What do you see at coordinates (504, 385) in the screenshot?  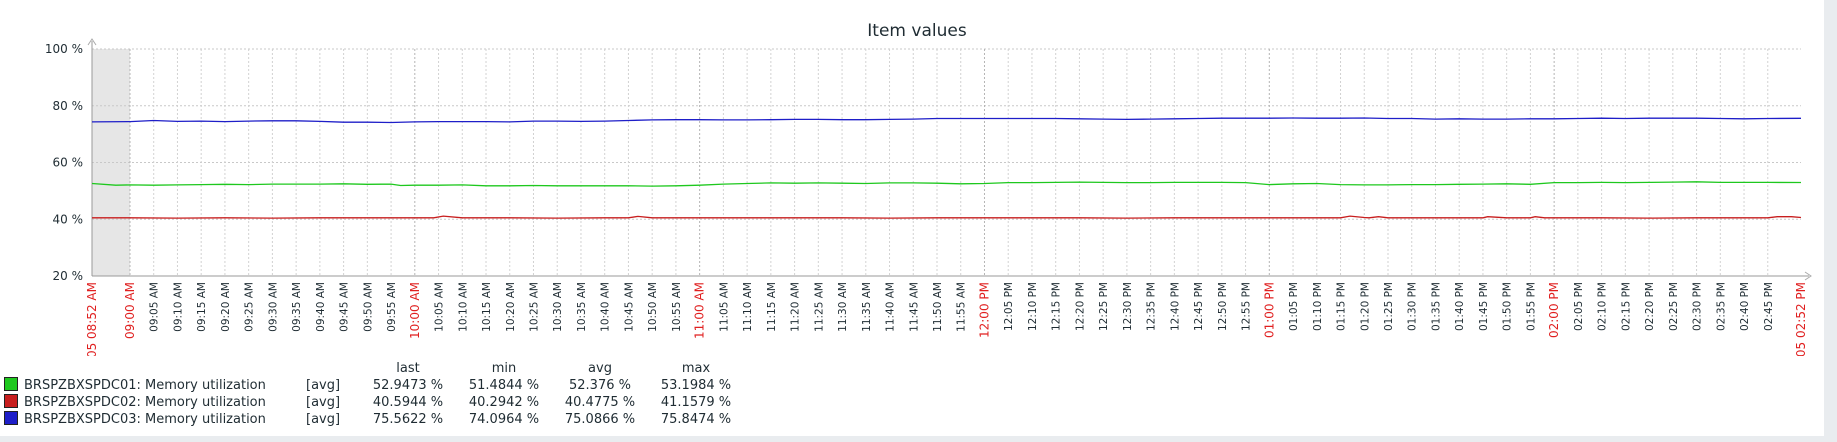 I see `legend-min: 51.4844 %` at bounding box center [504, 385].